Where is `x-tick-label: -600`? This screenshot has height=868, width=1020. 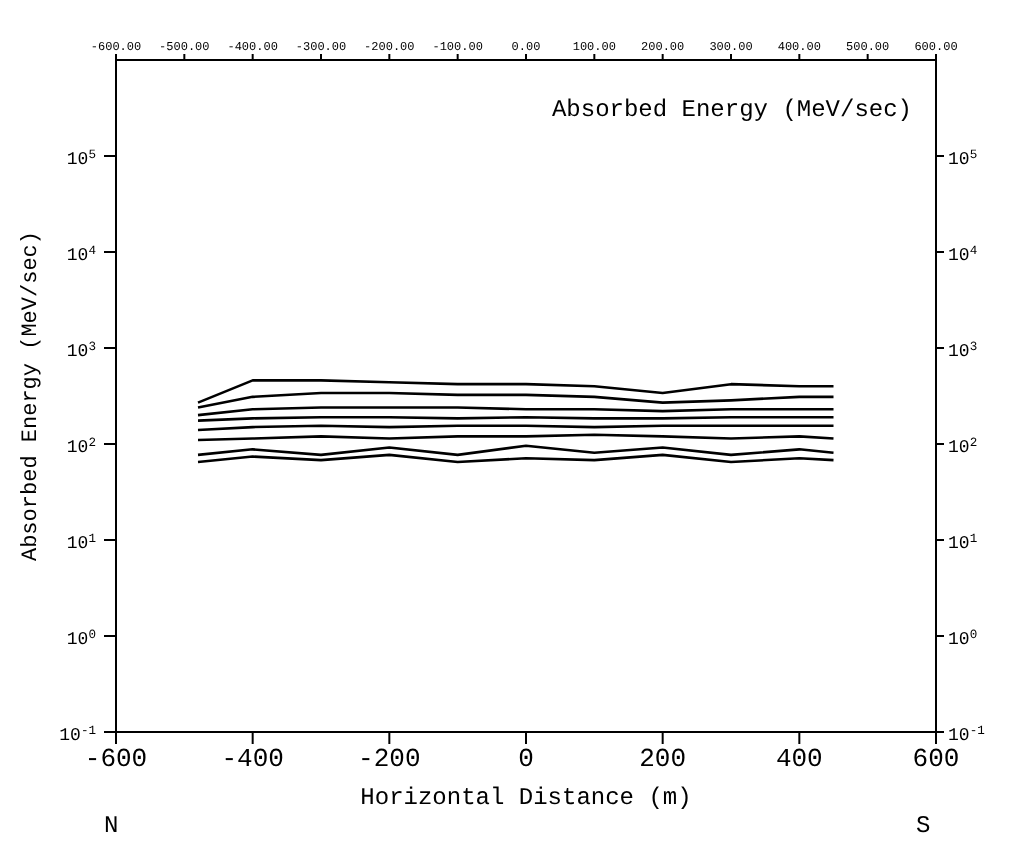 x-tick-label: -600 is located at coordinates (116, 759).